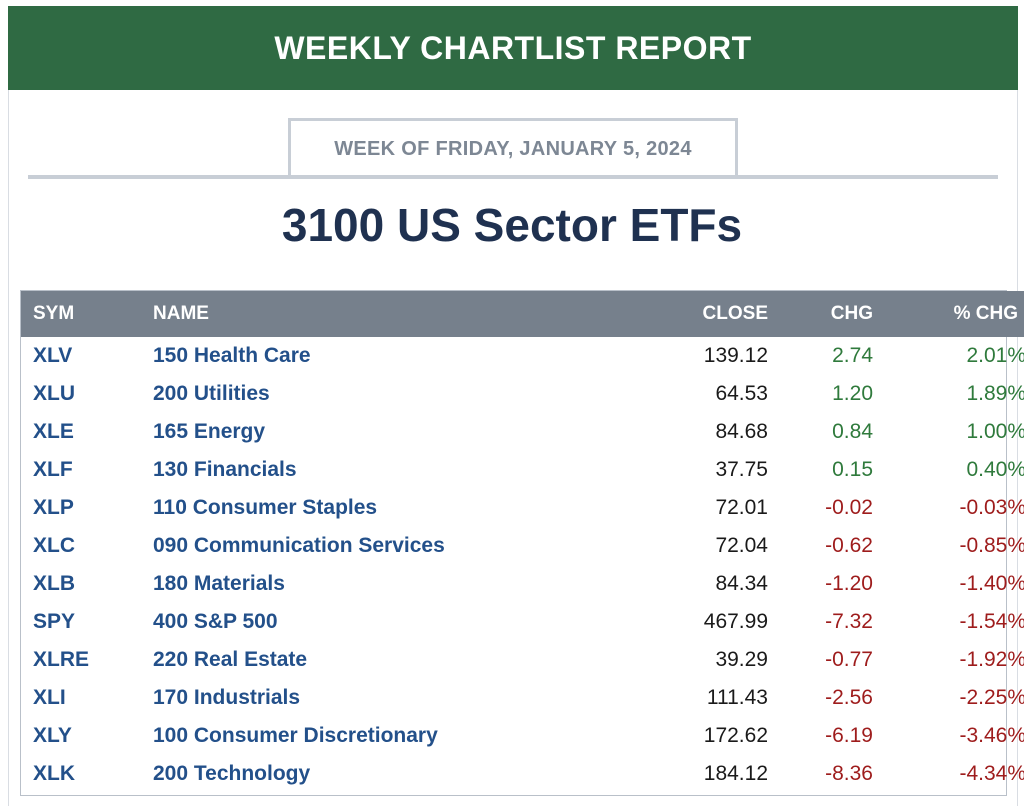 This screenshot has height=806, width=1024. Describe the element at coordinates (741, 583) in the screenshot. I see `row-close: 84.34` at that location.